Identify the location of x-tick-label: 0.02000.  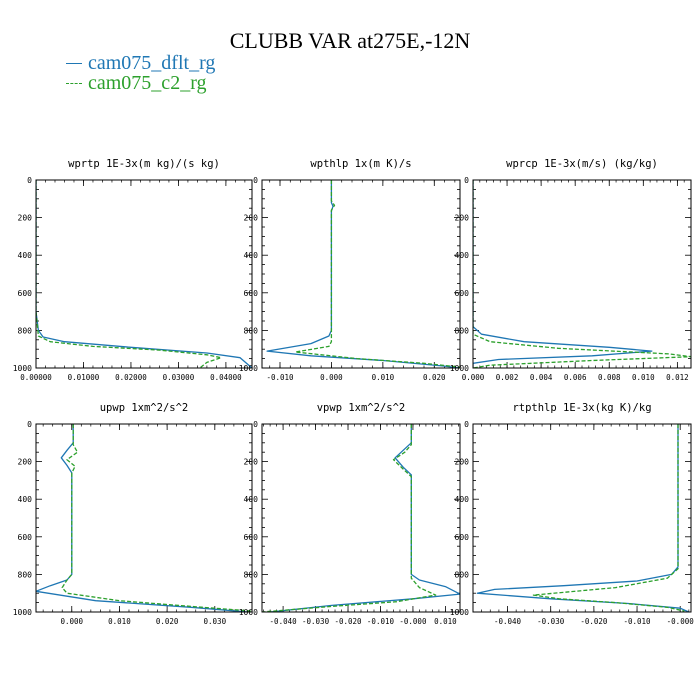
(131, 377).